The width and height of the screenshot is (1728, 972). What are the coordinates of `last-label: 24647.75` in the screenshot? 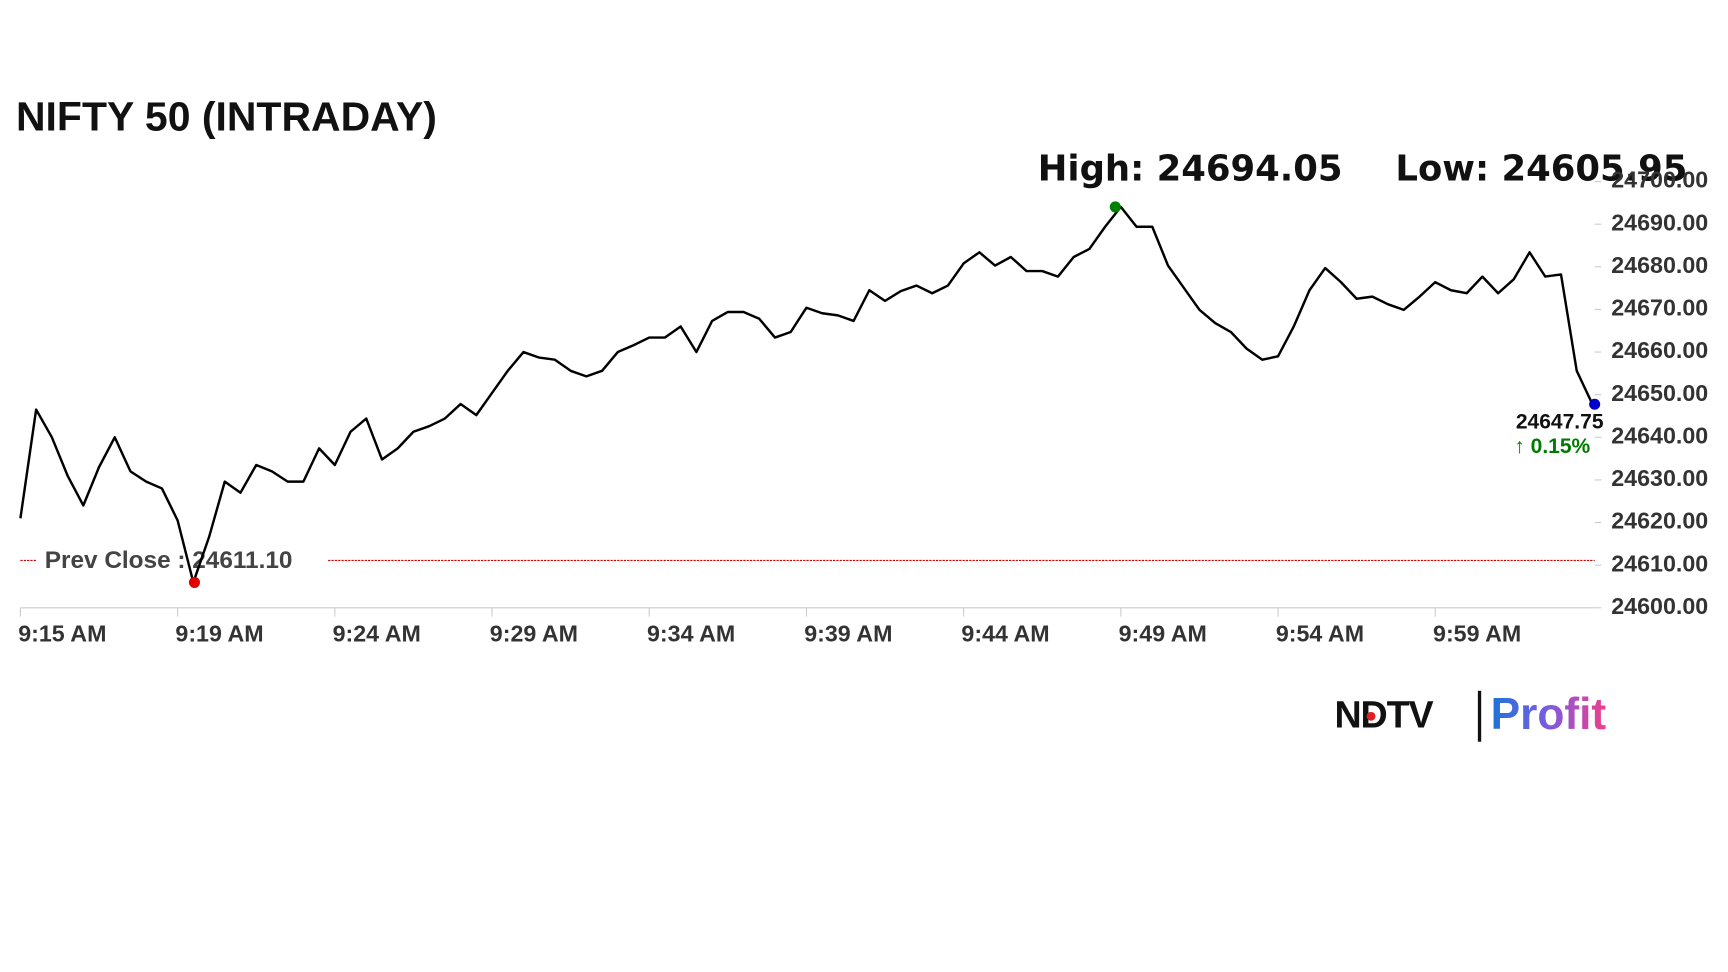 It's located at (1560, 422).